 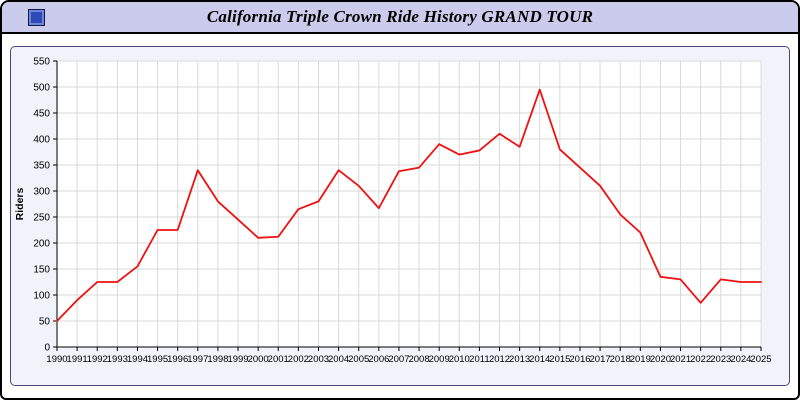 I want to click on svg-text: 2010, so click(x=459, y=359).